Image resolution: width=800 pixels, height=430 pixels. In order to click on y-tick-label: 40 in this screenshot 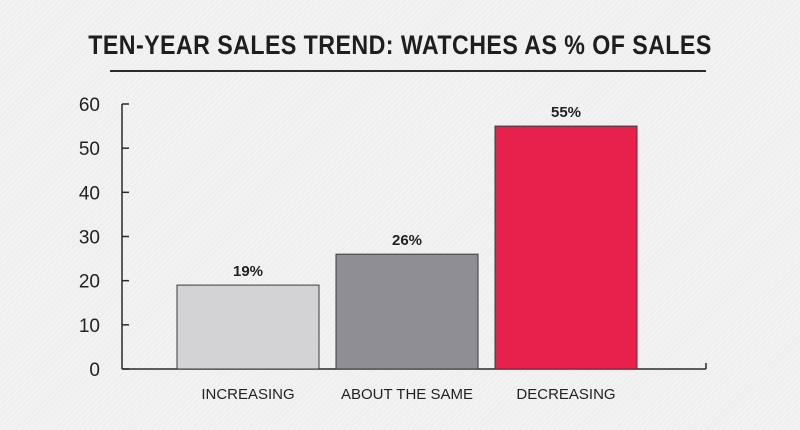, I will do `click(89, 193)`.